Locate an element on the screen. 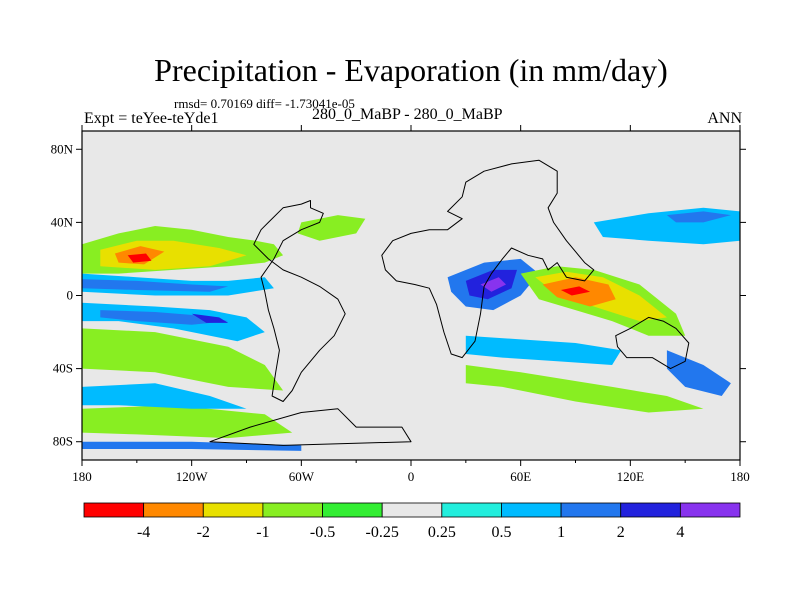 The width and height of the screenshot is (800, 600). x-tick-label: 60E is located at coordinates (520, 476).